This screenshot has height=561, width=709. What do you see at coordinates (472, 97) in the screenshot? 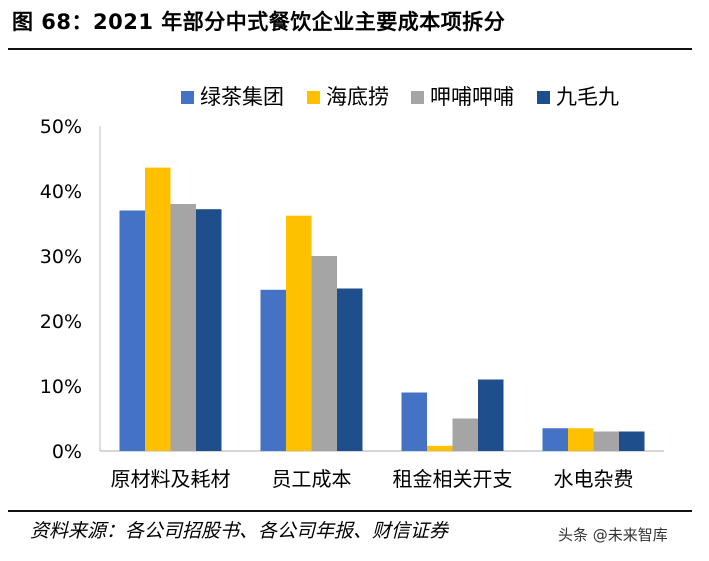
I see `legend-label: 呷哺呷哺` at bounding box center [472, 97].